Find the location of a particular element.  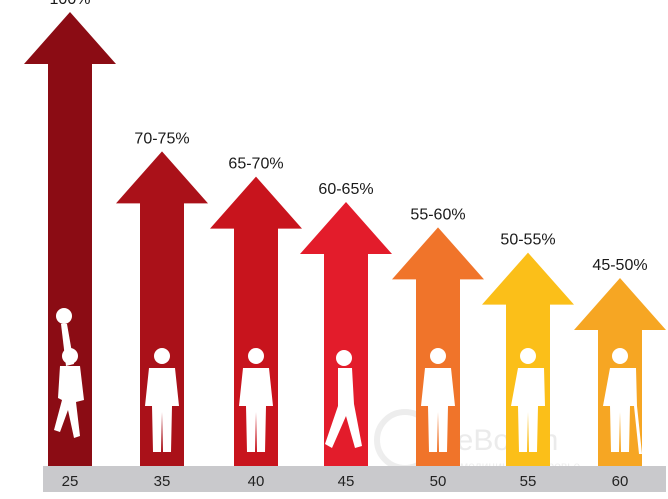

value-label-55: 50-55% is located at coordinates (527, 240).